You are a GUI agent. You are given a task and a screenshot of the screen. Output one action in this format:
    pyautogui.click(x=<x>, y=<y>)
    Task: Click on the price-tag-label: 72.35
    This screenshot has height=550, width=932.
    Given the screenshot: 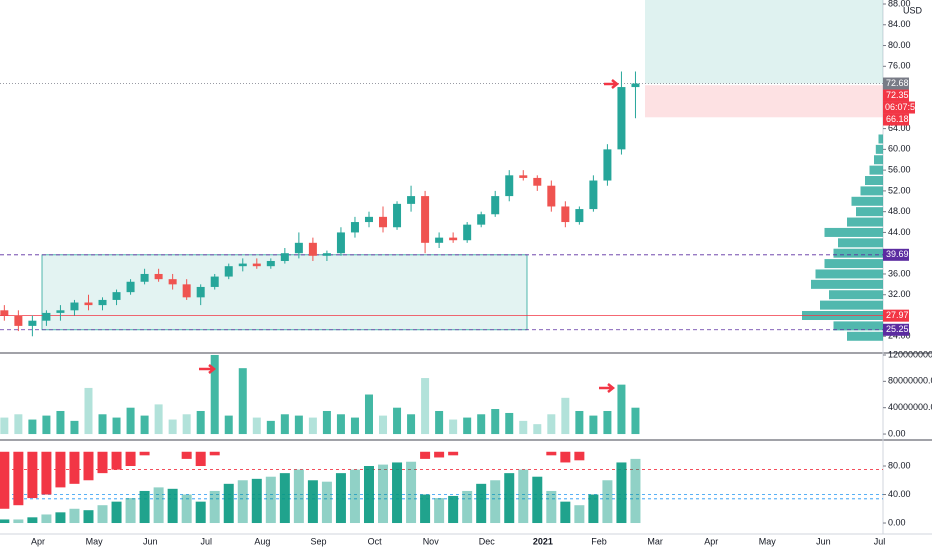 What is the action you would take?
    pyautogui.click(x=897, y=95)
    